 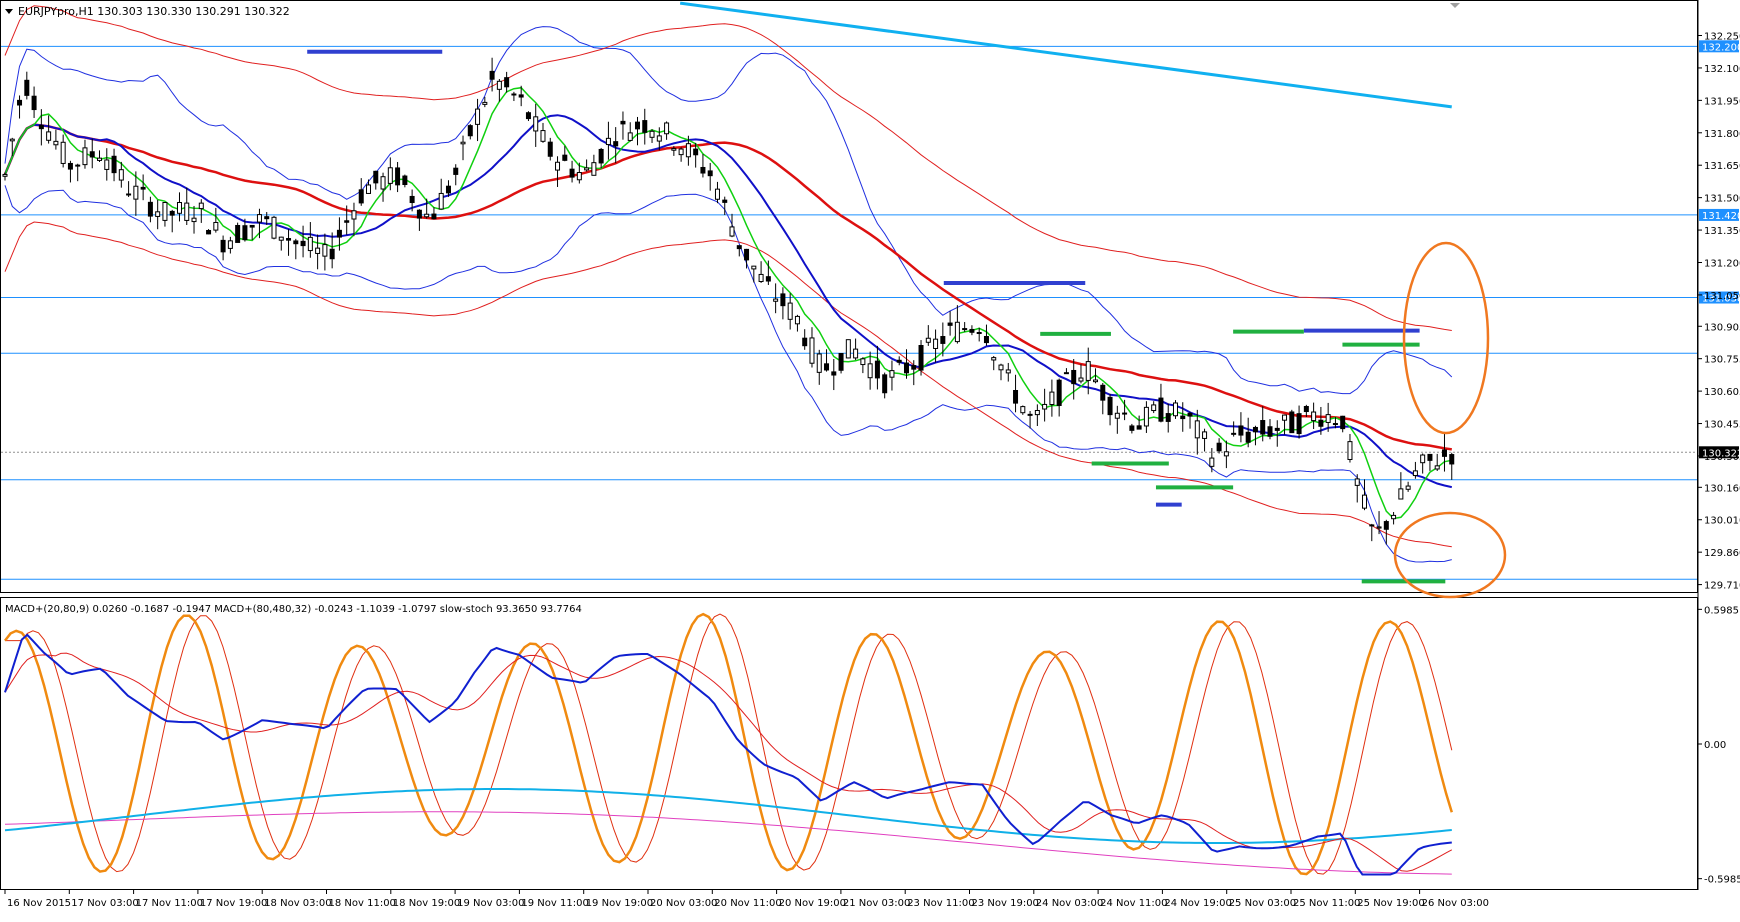 What do you see at coordinates (1133, 903) in the screenshot?
I see `time-tick-label: 24 Nov 11:00` at bounding box center [1133, 903].